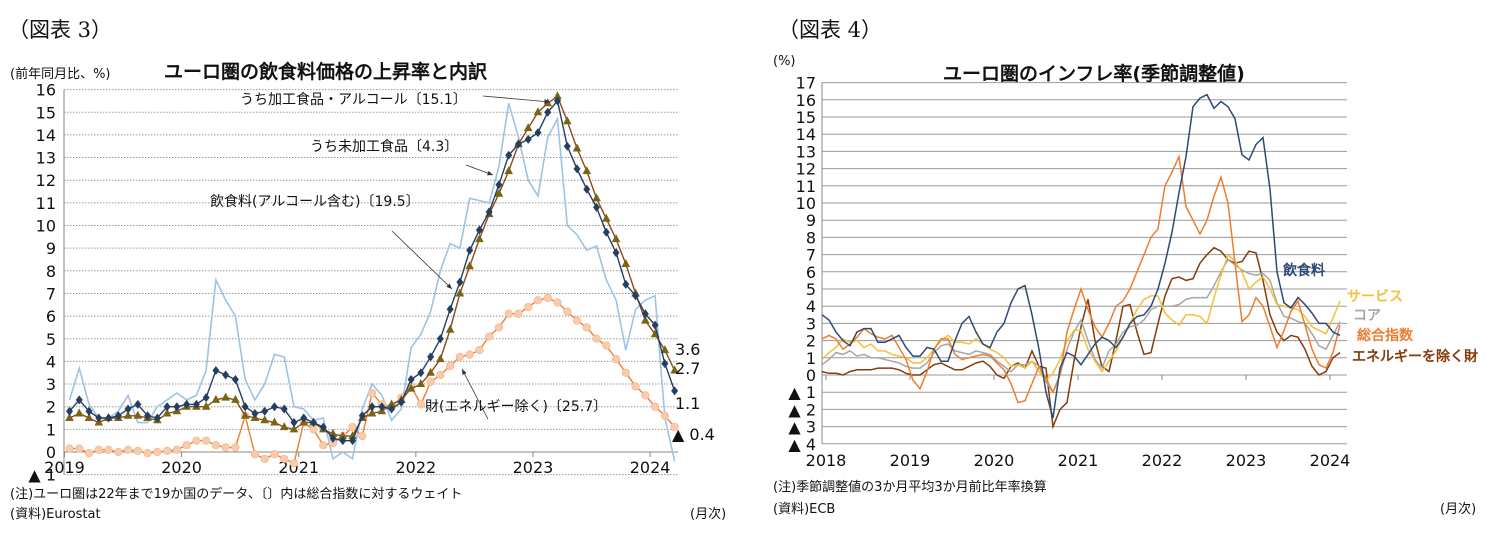 The image size is (1494, 546). Describe the element at coordinates (693, 434) in the screenshot. I see `end-value-label: ▲ 0.4` at that location.